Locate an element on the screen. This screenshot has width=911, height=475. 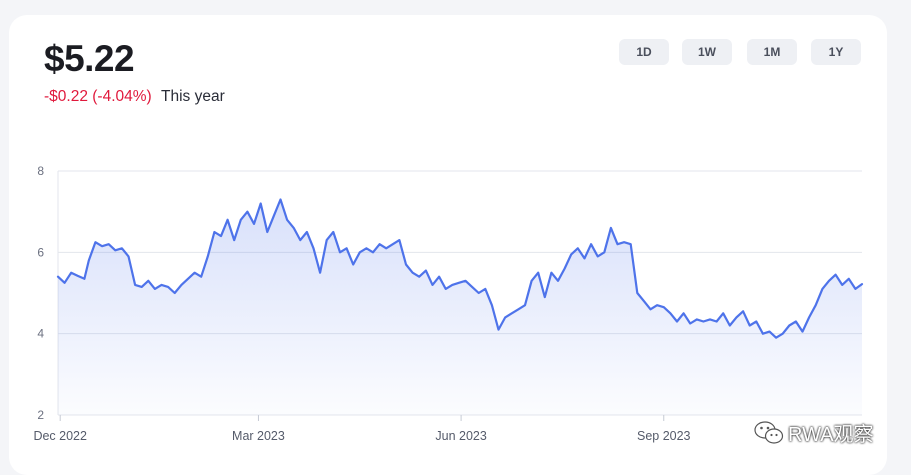
wechat-icon is located at coordinates (769, 433).